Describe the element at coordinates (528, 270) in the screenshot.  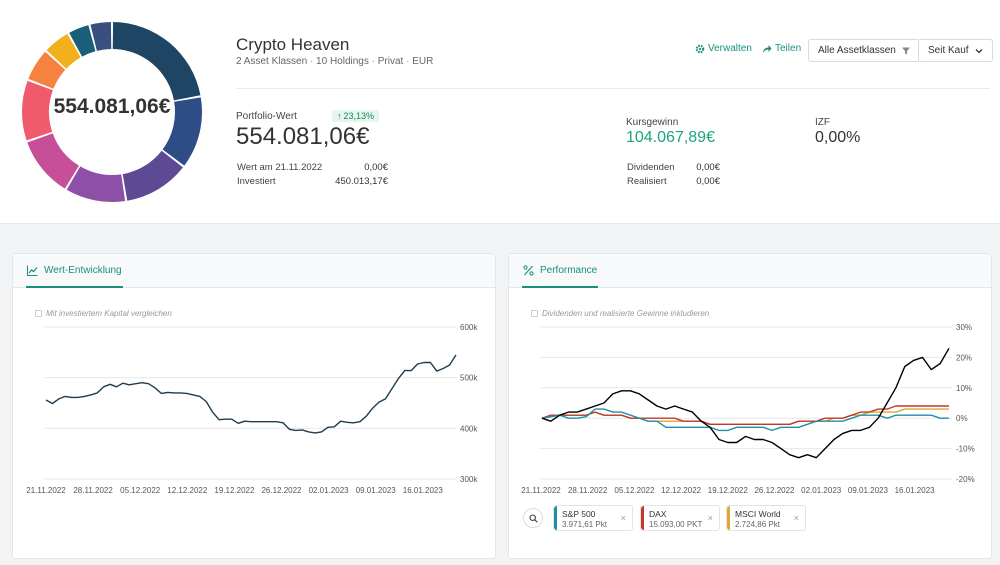
I see `percent-icon` at that location.